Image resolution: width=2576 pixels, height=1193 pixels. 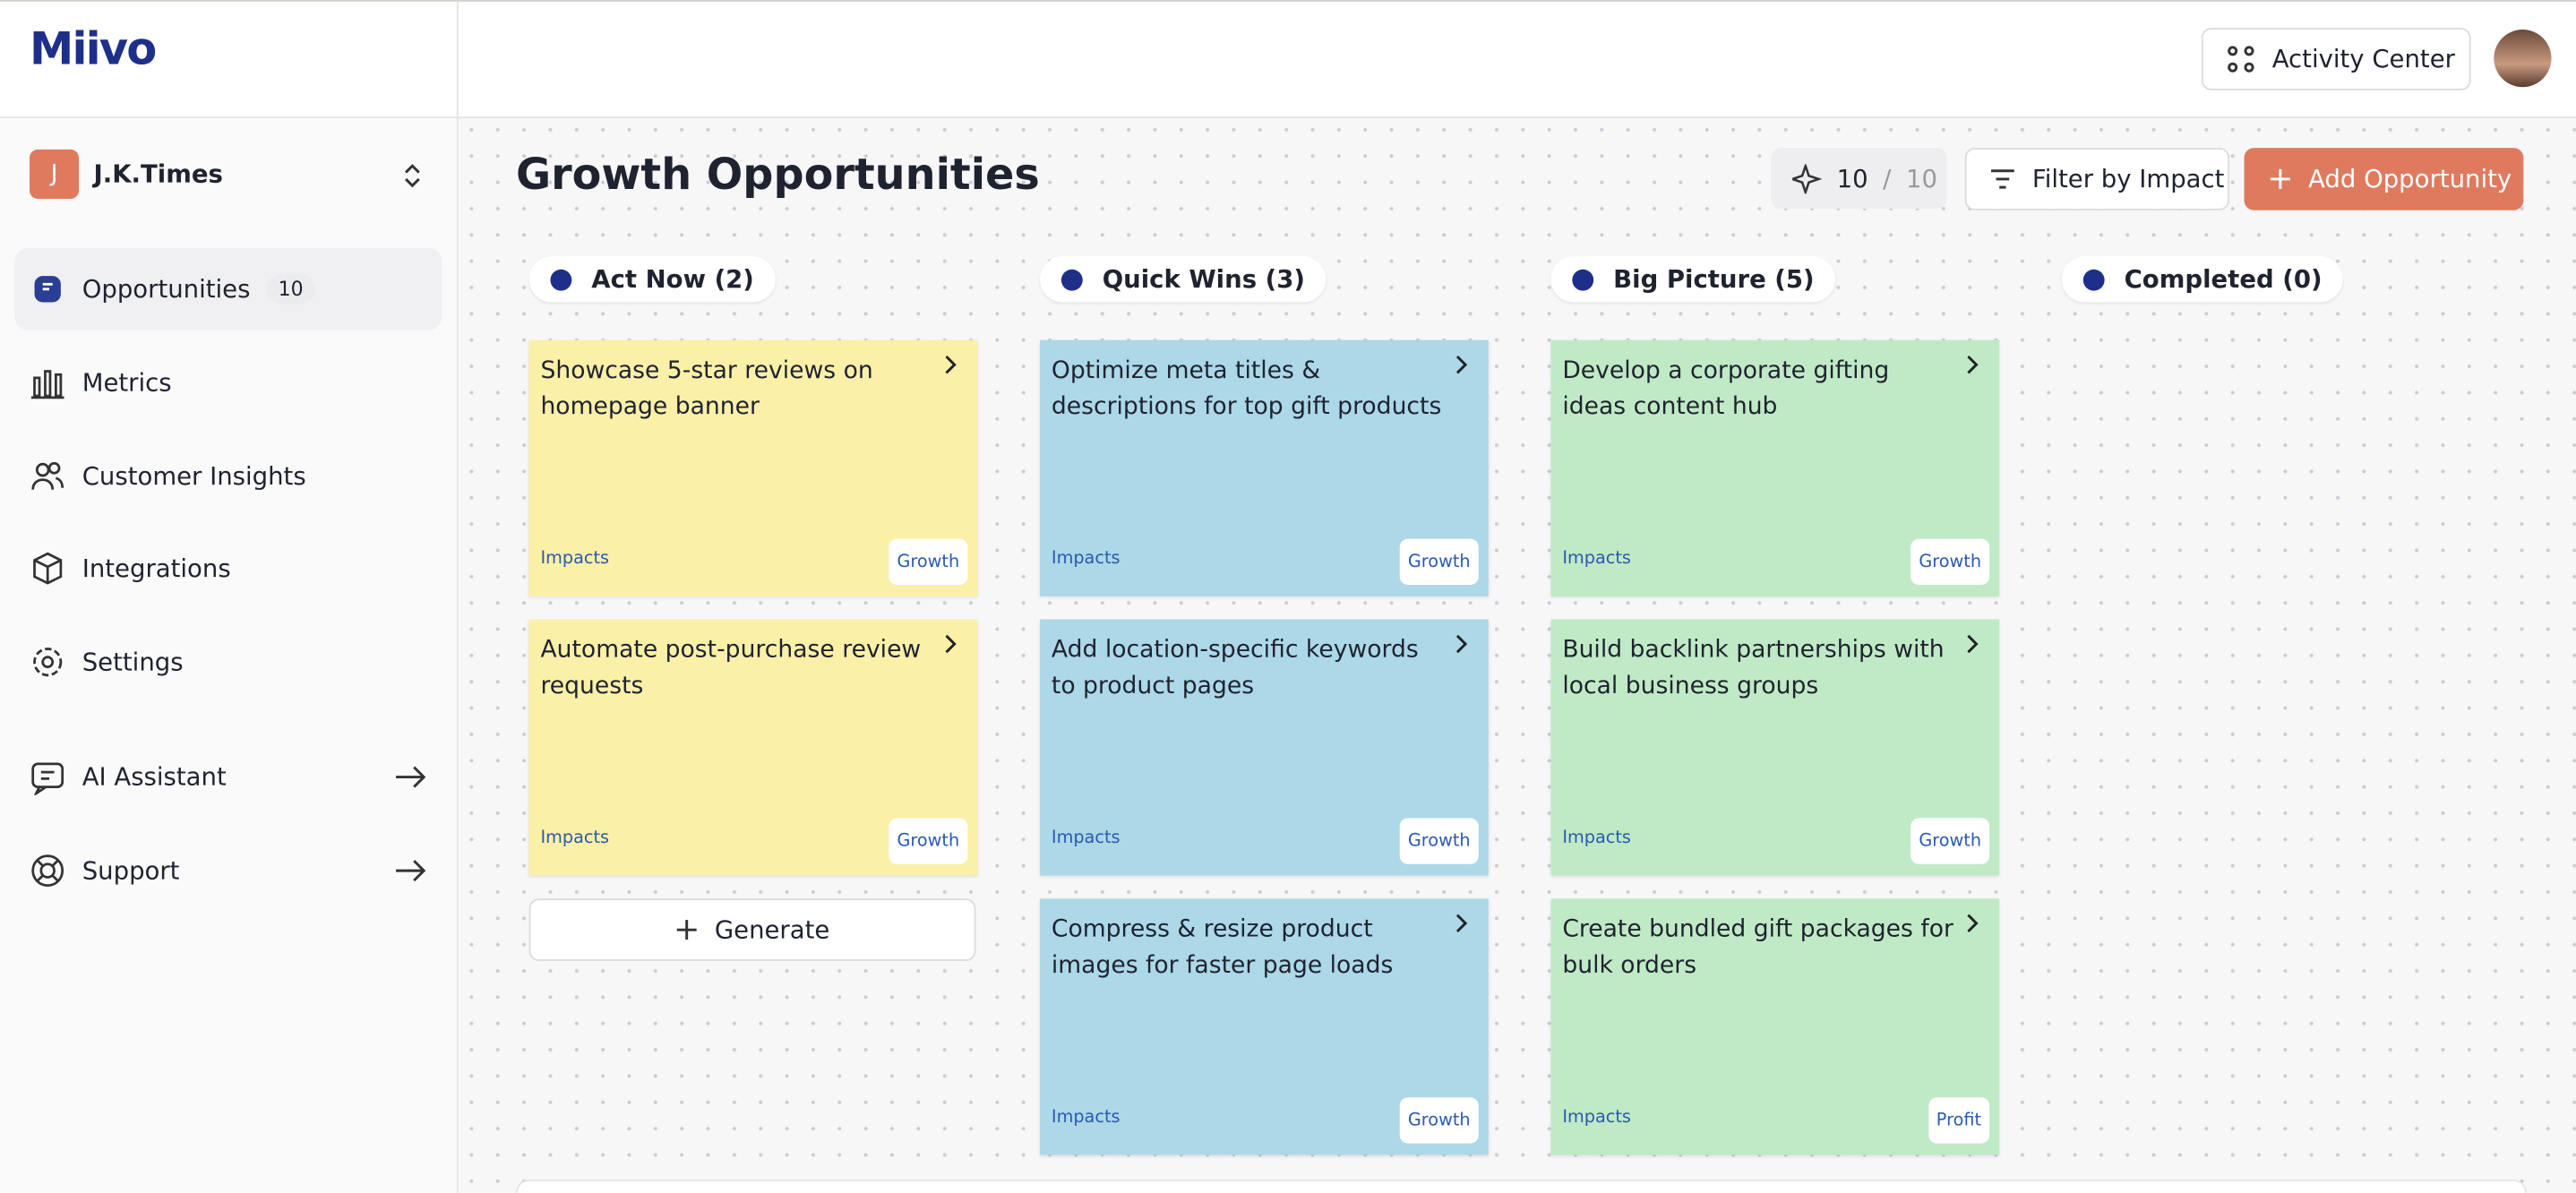 I want to click on card-tag: Profit, so click(x=1959, y=1120).